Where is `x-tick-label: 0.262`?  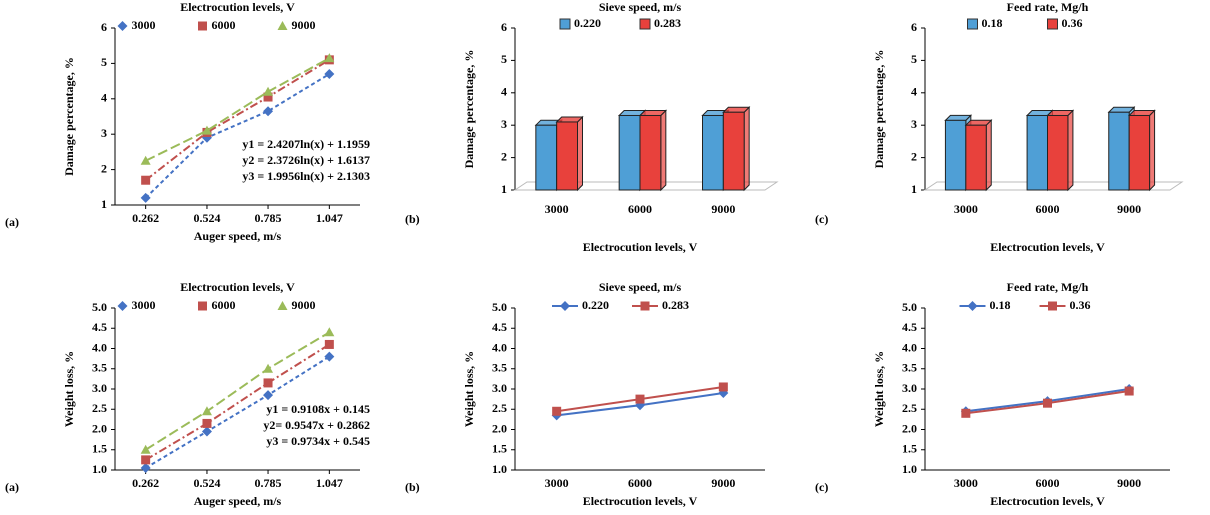
x-tick-label: 0.262 is located at coordinates (145, 483).